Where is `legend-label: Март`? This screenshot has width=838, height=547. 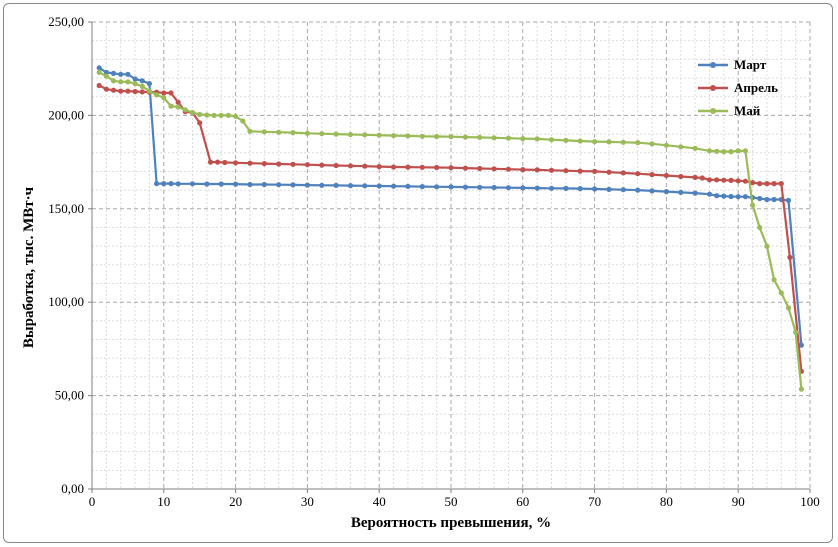 legend-label: Март is located at coordinates (750, 64).